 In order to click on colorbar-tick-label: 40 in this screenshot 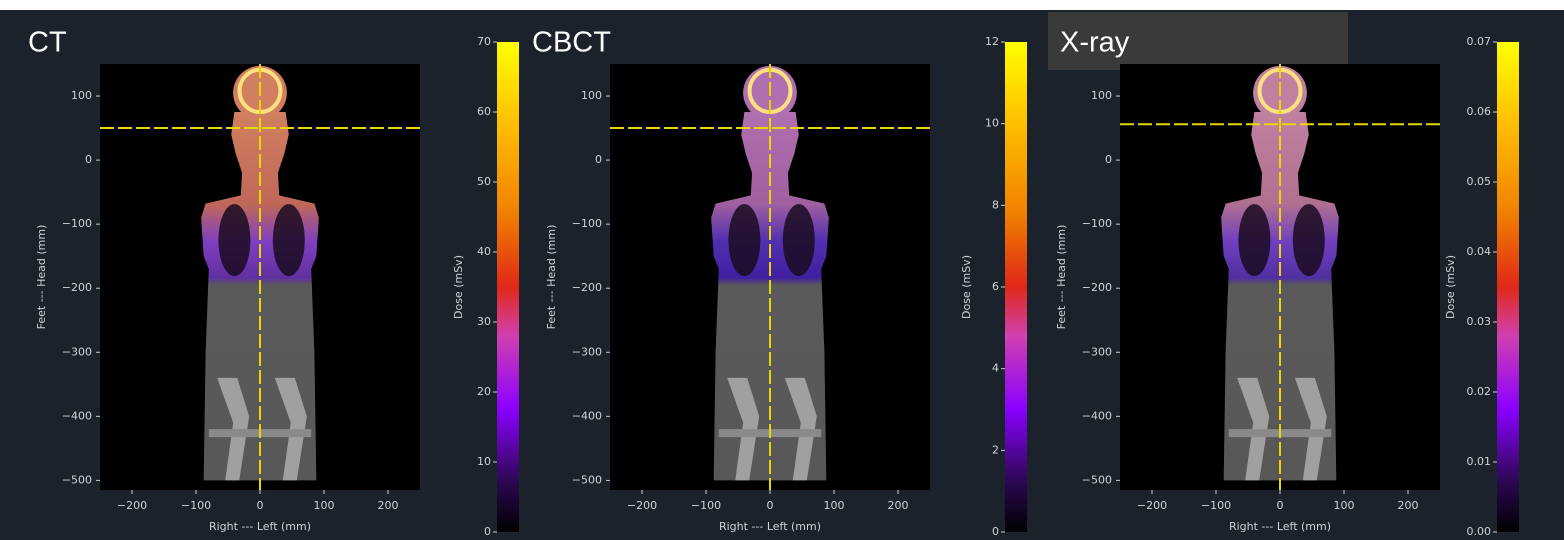, I will do `click(484, 251)`.